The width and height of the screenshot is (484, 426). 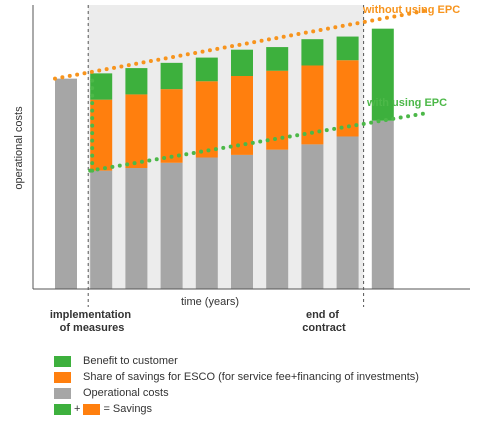 What do you see at coordinates (277, 219) in the screenshot?
I see `bar-7-operational` at bounding box center [277, 219].